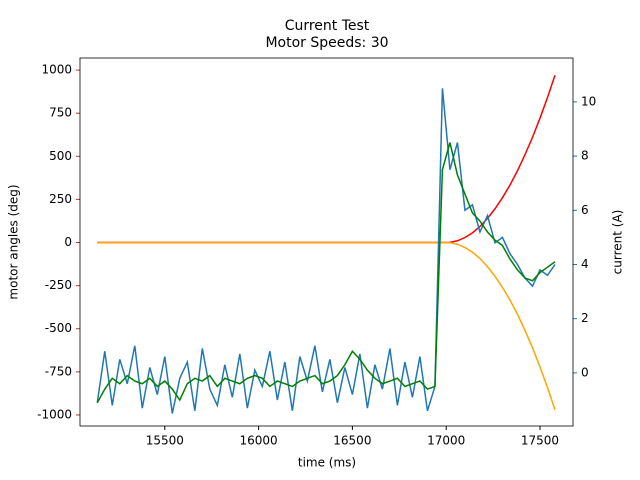  Describe the element at coordinates (60, 199) in the screenshot. I see `y-tick-label: 250` at that location.